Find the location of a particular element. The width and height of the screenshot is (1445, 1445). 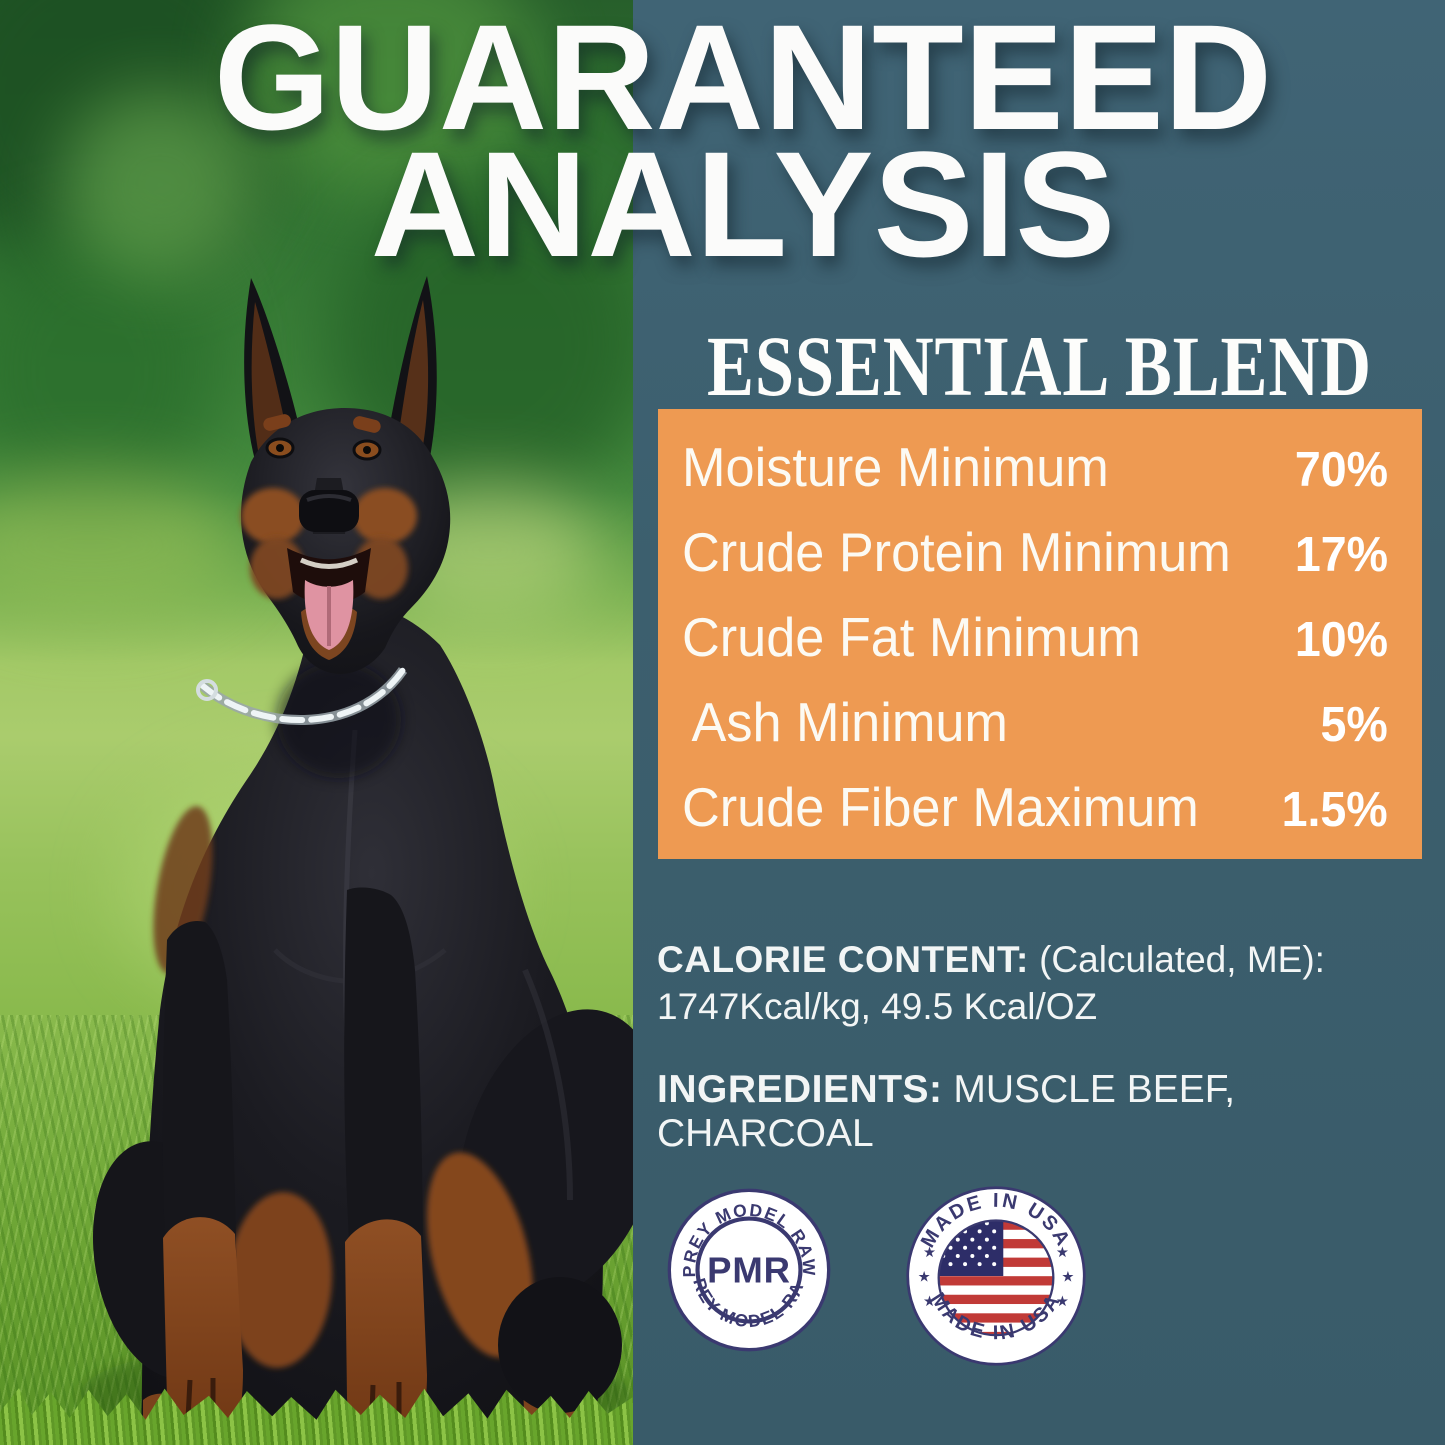

ring-star-icons: ★ ★ ★ ★ ★ ★ is located at coordinates (996, 1277).